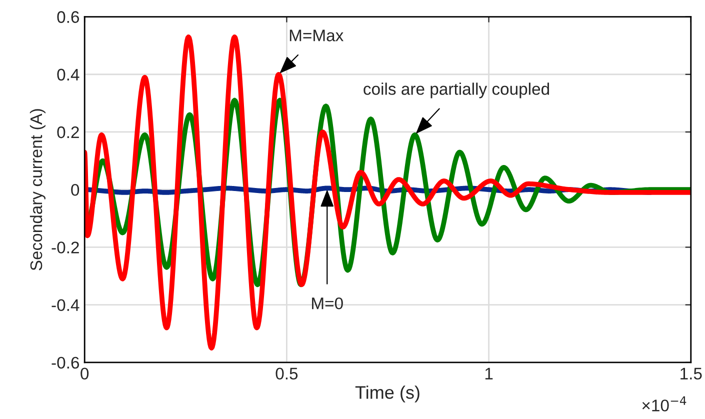 The width and height of the screenshot is (705, 419). Describe the element at coordinates (68, 132) in the screenshot. I see `y-tick-label: 0.2` at that location.